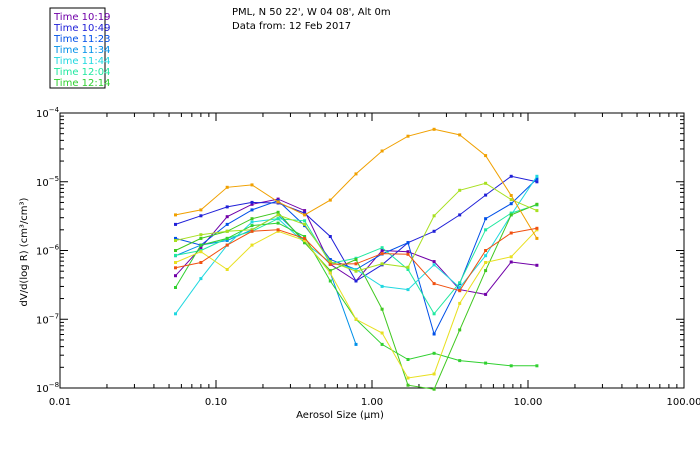 The image size is (700, 450). What do you see at coordinates (81, 39) in the screenshot?
I see `legend-entry: Time 11:23` at bounding box center [81, 39].